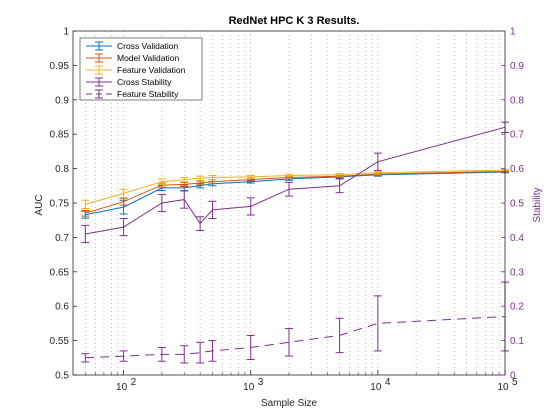 The height and width of the screenshot is (420, 560). What do you see at coordinates (517, 272) in the screenshot?
I see `y2-tick-label: 0.3` at bounding box center [517, 272].